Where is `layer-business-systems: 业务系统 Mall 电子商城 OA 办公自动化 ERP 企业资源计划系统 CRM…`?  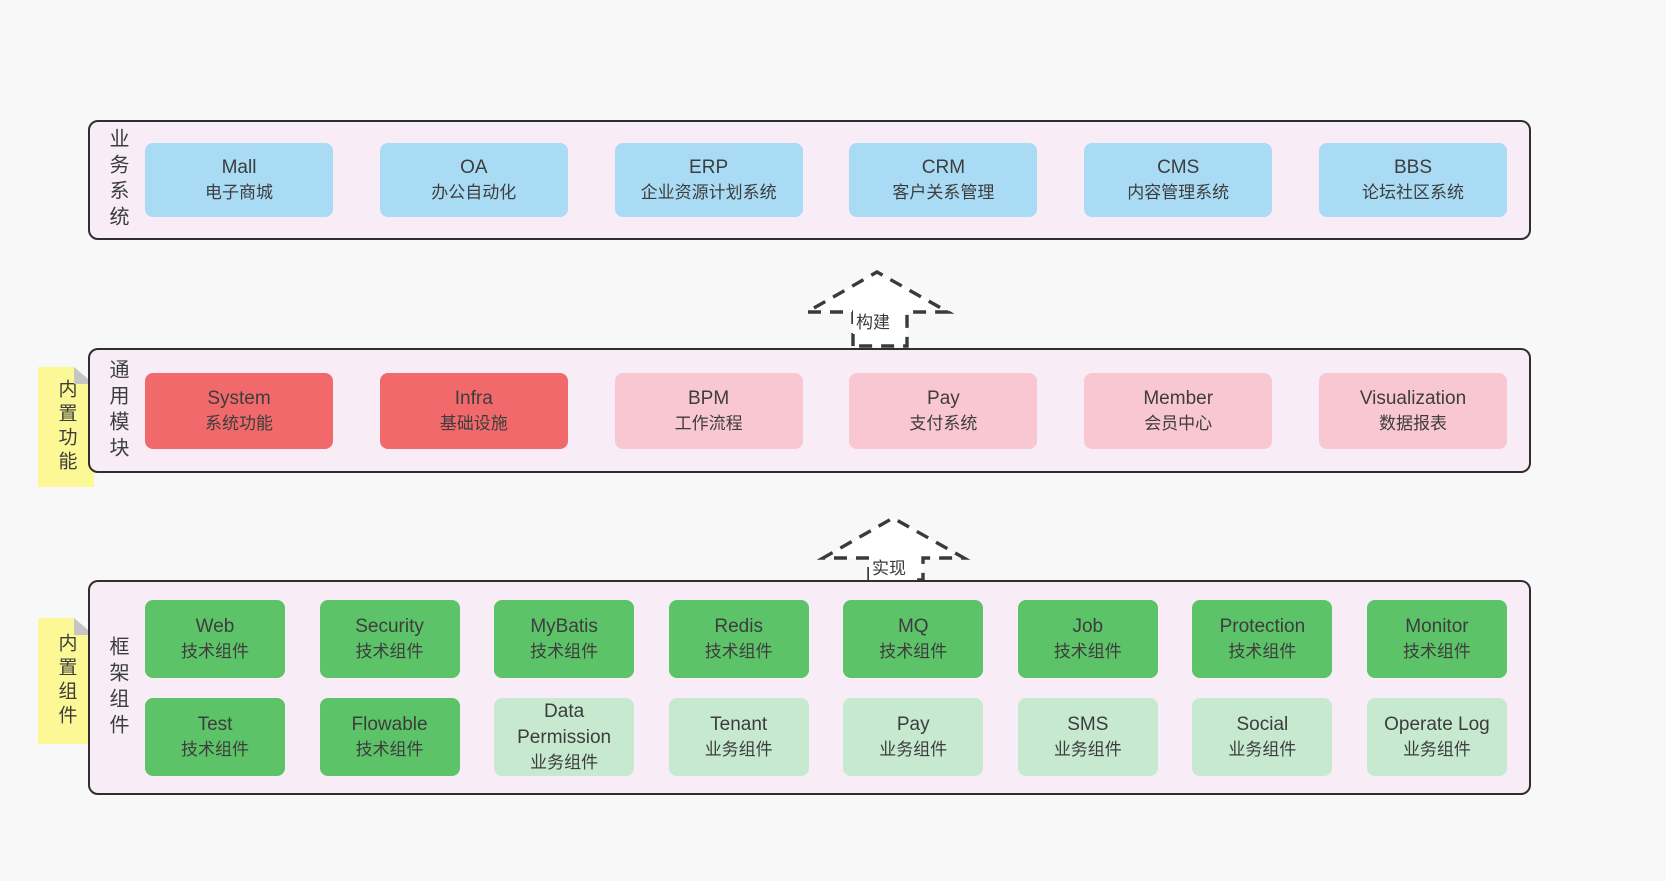
layer-business-systems: 业务系统 Mall 电子商城 OA 办公自动化 ERP 企业资源计划系统 CRM… is located at coordinates (809, 180).